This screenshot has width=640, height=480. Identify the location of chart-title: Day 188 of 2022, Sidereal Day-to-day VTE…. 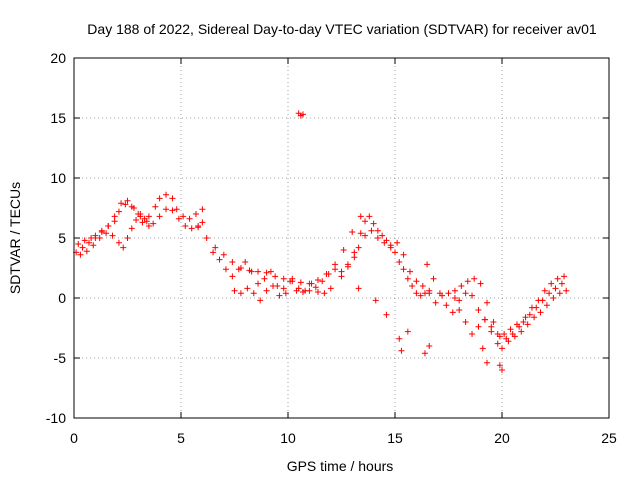
(342, 29).